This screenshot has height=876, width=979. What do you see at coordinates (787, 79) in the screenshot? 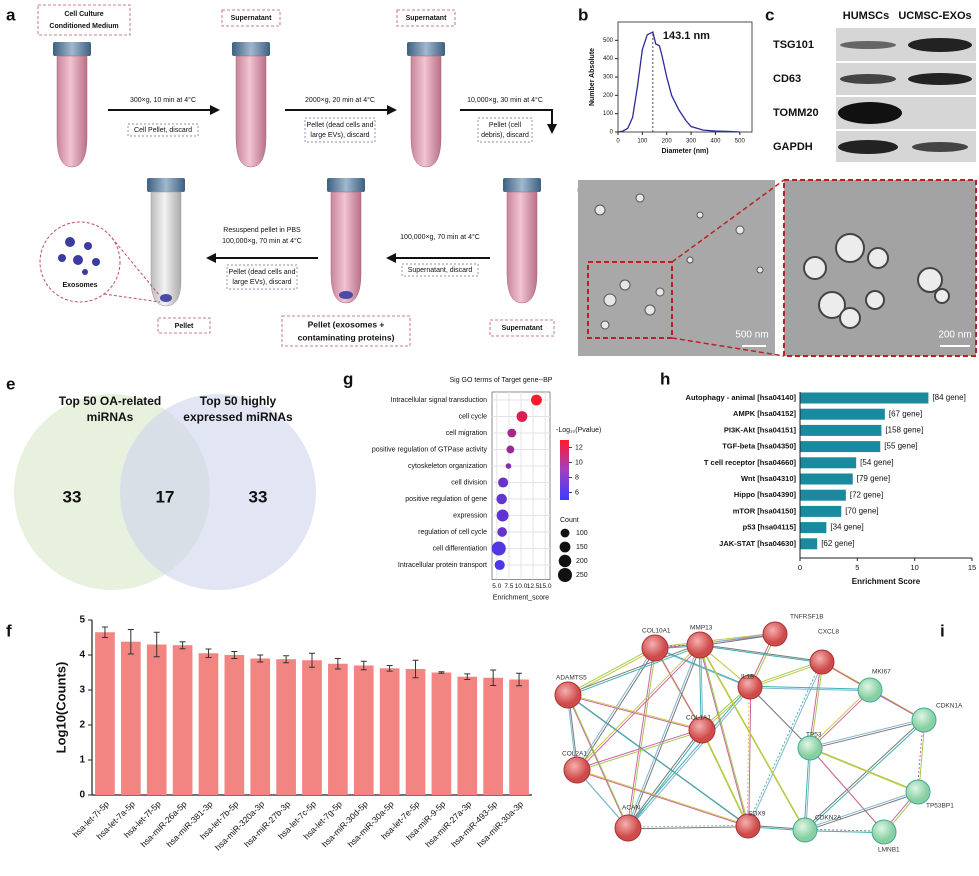
I see `row-label: CD63` at bounding box center [787, 79].